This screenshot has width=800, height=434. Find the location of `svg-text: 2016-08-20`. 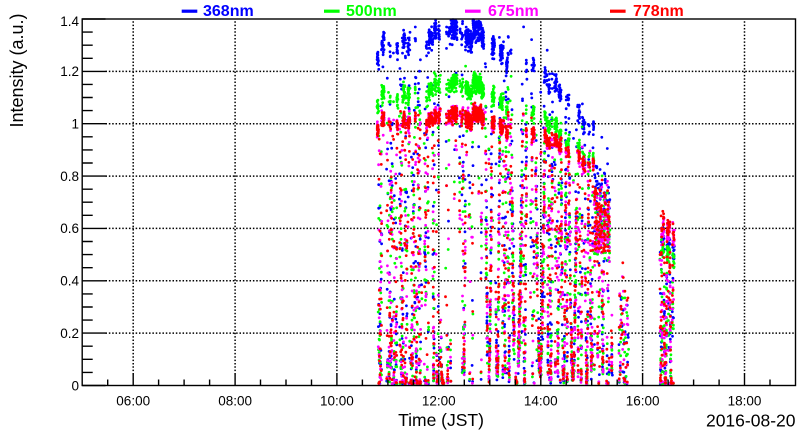

svg-text: 2016-08-20 is located at coordinates (751, 421).